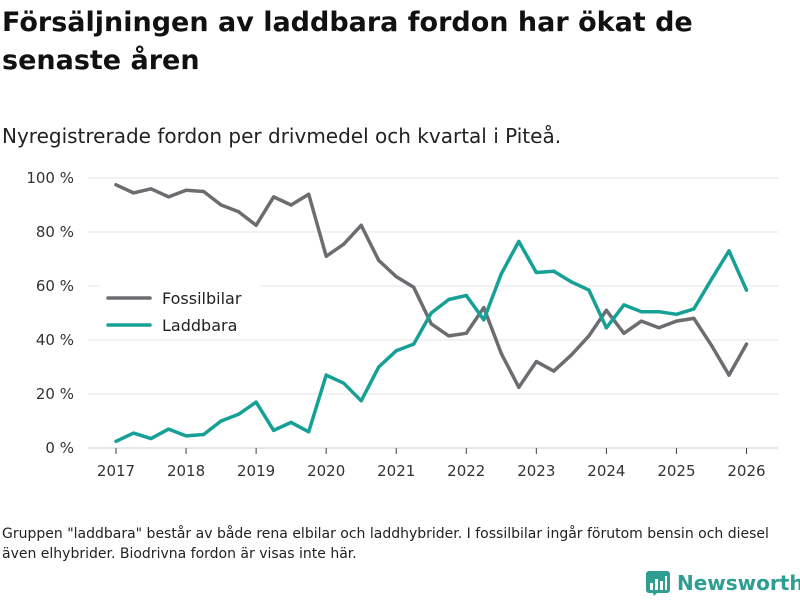 This screenshot has height=600, width=800. What do you see at coordinates (50, 178) in the screenshot?
I see `y-tick-label: 100 %` at bounding box center [50, 178].